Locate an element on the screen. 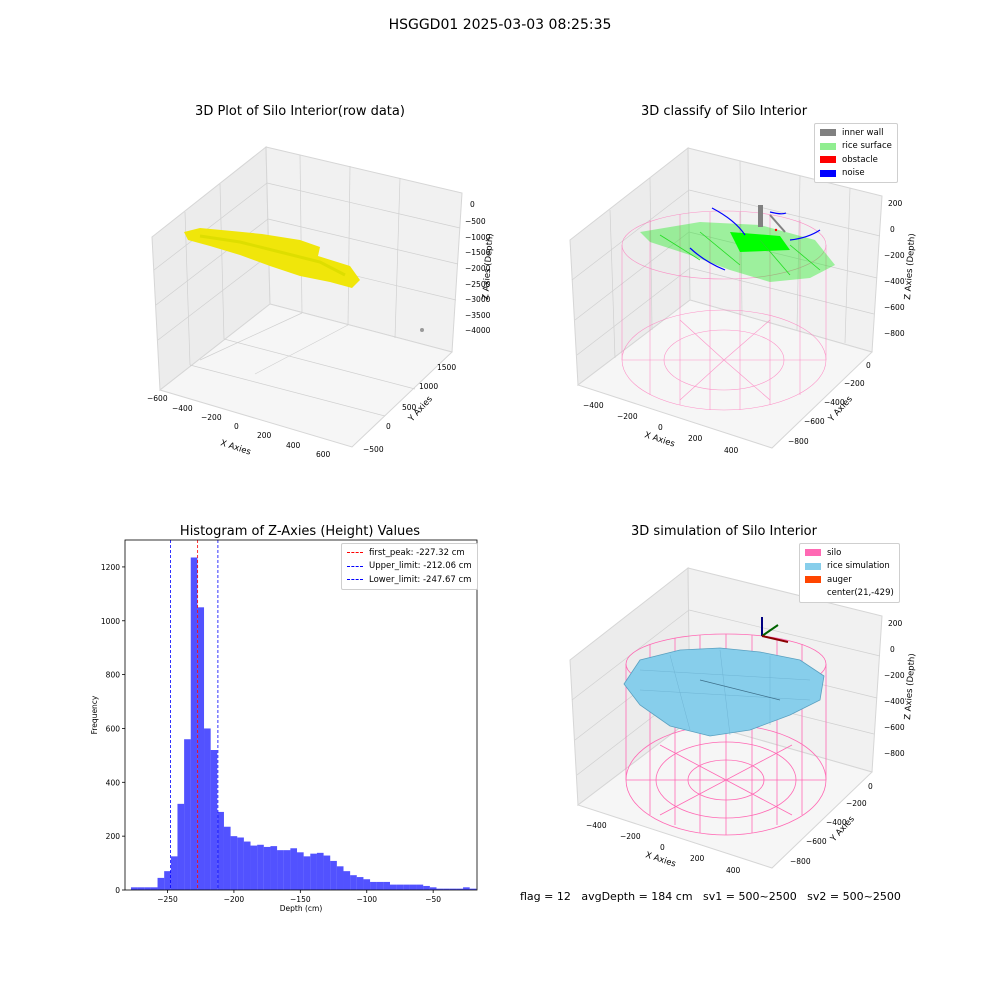 This screenshot has height=1000, width=1000. legend-item-silo: silo is located at coordinates (849, 553).